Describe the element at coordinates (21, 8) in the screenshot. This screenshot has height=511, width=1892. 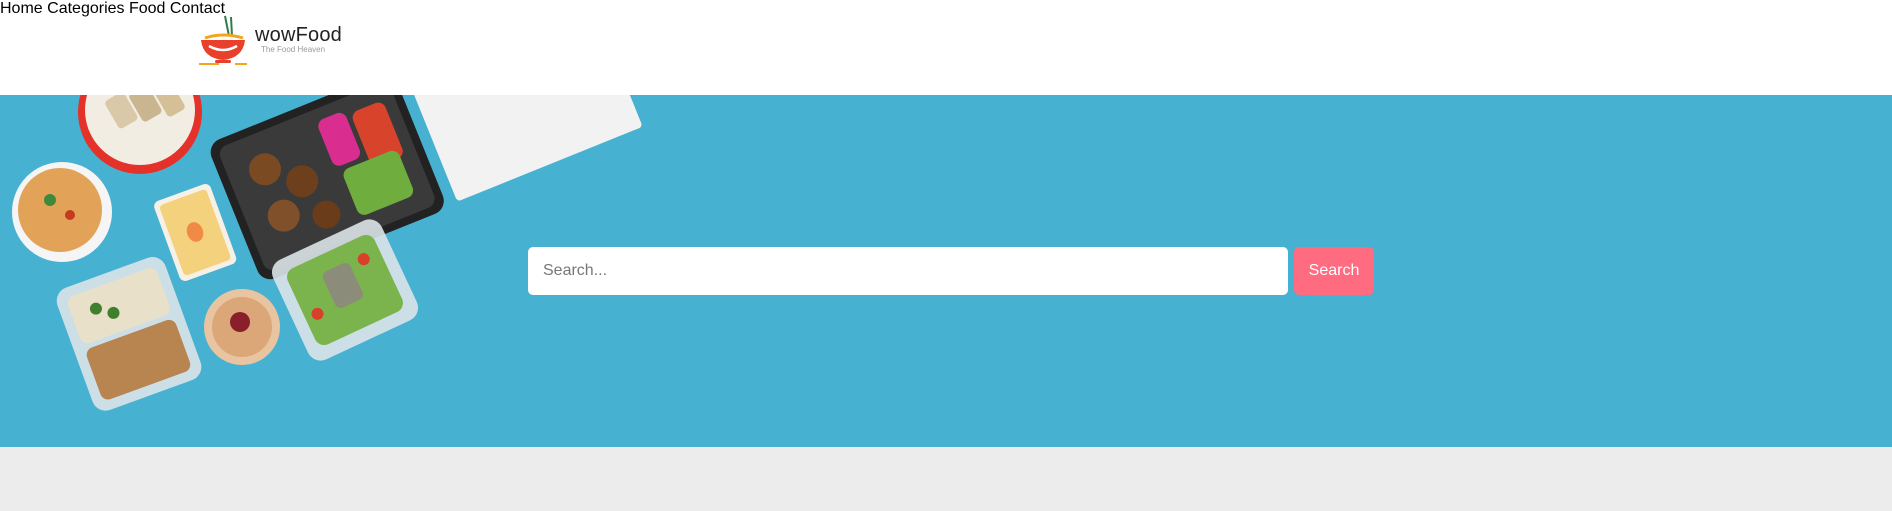
I see `nav-home: Home` at that location.